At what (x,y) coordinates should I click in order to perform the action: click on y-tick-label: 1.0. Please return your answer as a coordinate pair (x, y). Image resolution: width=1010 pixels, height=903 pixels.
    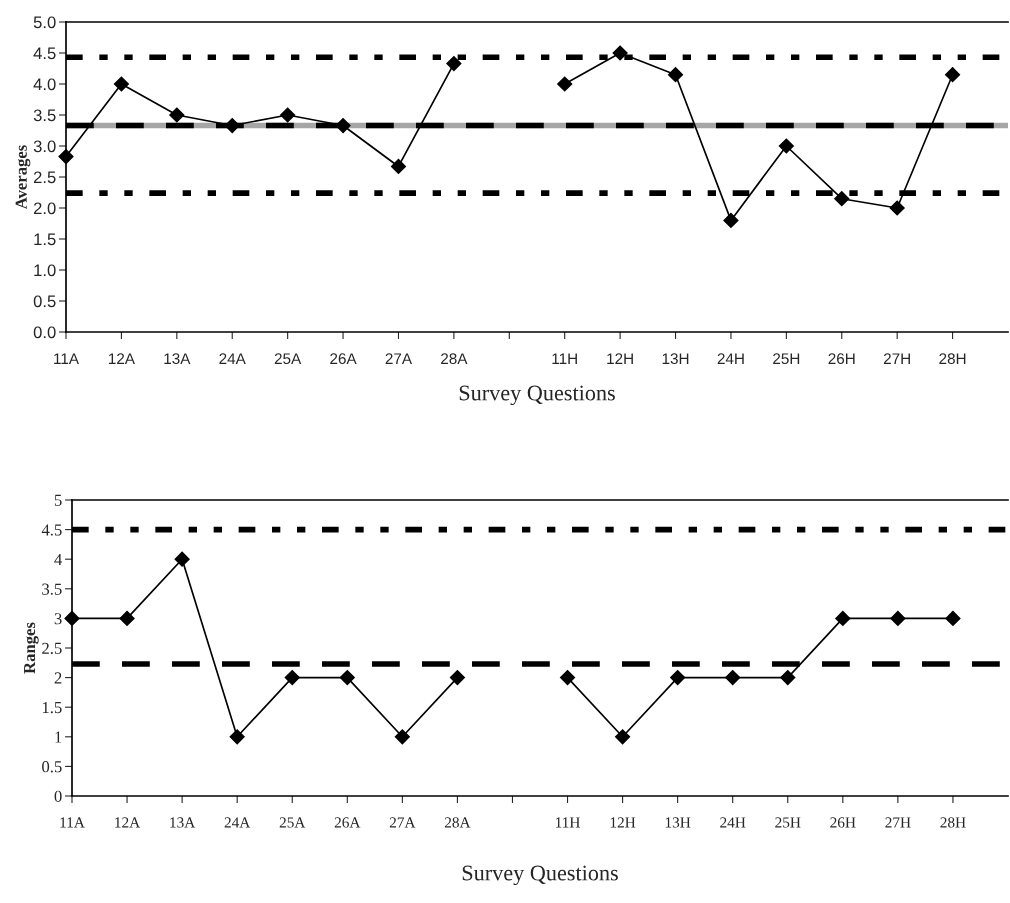
    Looking at the image, I should click on (45, 270).